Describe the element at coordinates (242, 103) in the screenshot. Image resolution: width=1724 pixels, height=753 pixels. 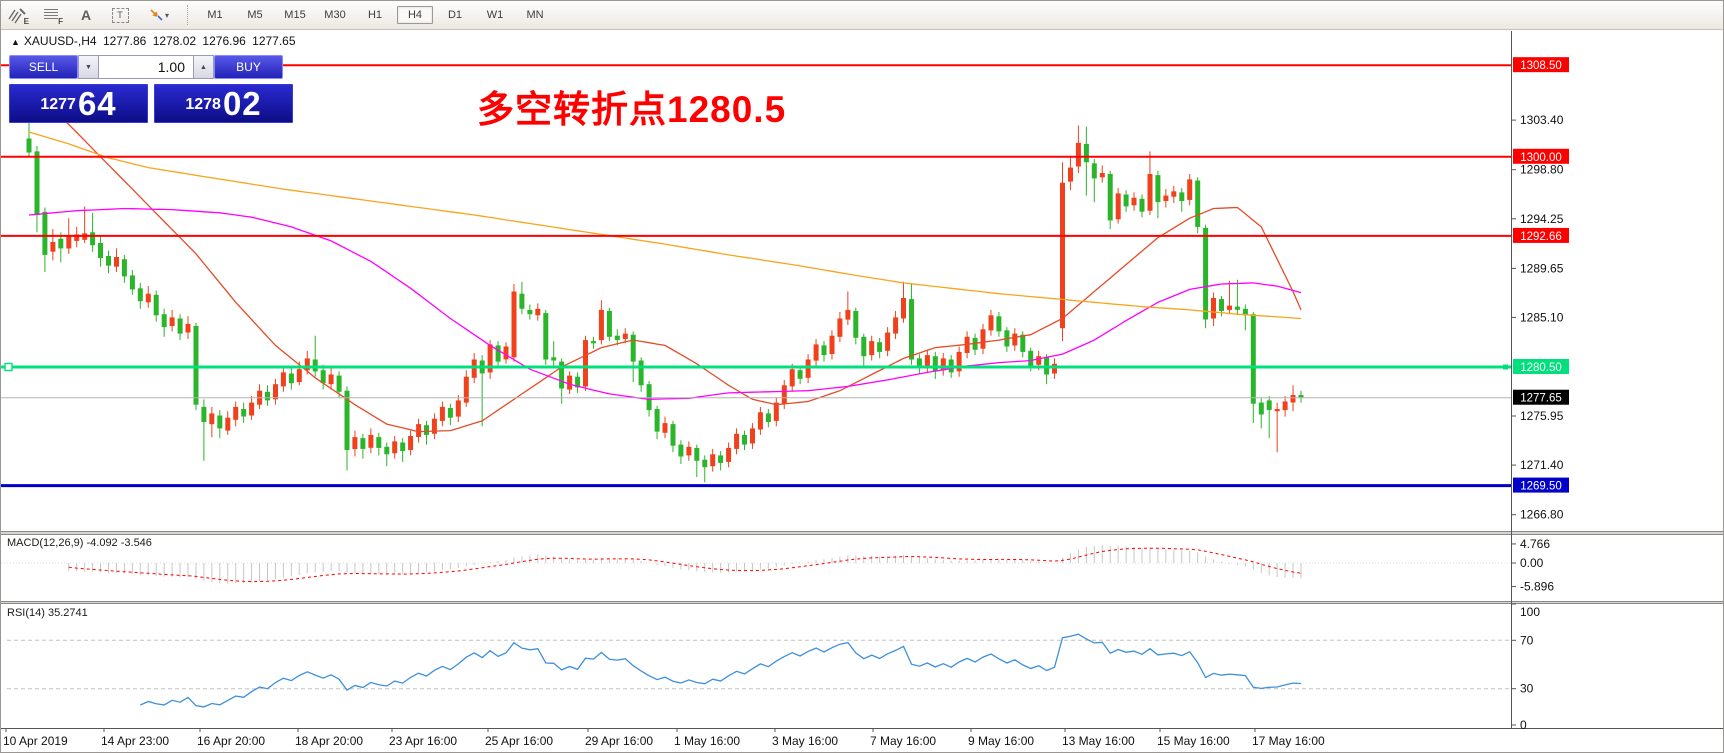
I see `ask-price-big: 02` at that location.